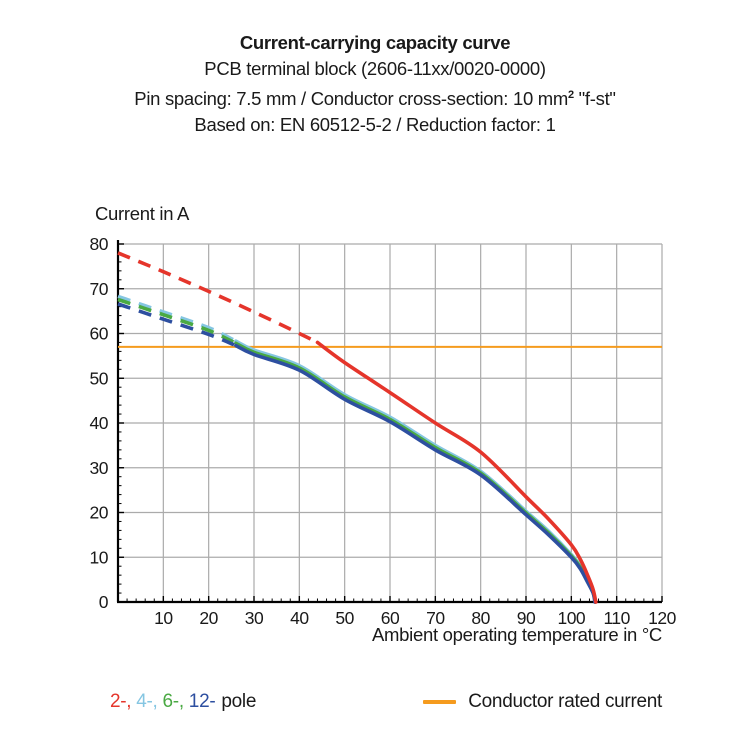 This screenshot has height=750, width=750. What do you see at coordinates (104, 602) in the screenshot?
I see `y-tick-label: 0` at bounding box center [104, 602].